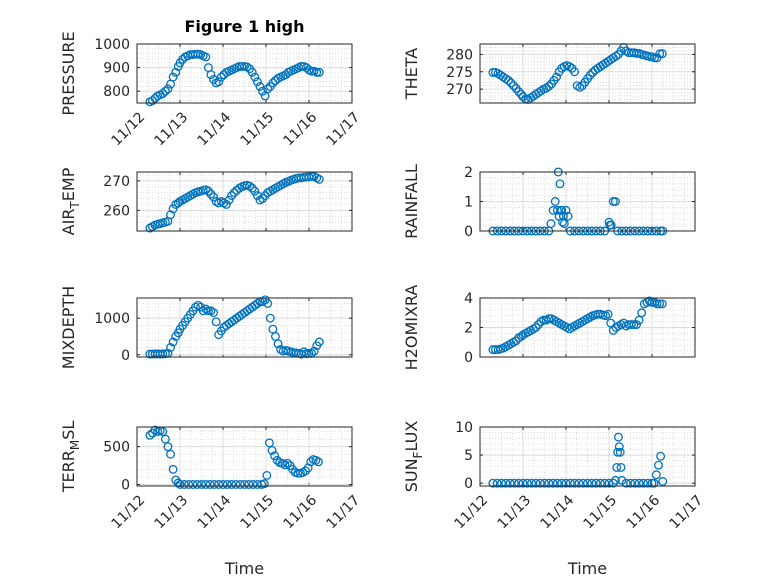  Describe the element at coordinates (244, 456) in the screenshot. I see `panel-terr-msl-axes-box` at that location.